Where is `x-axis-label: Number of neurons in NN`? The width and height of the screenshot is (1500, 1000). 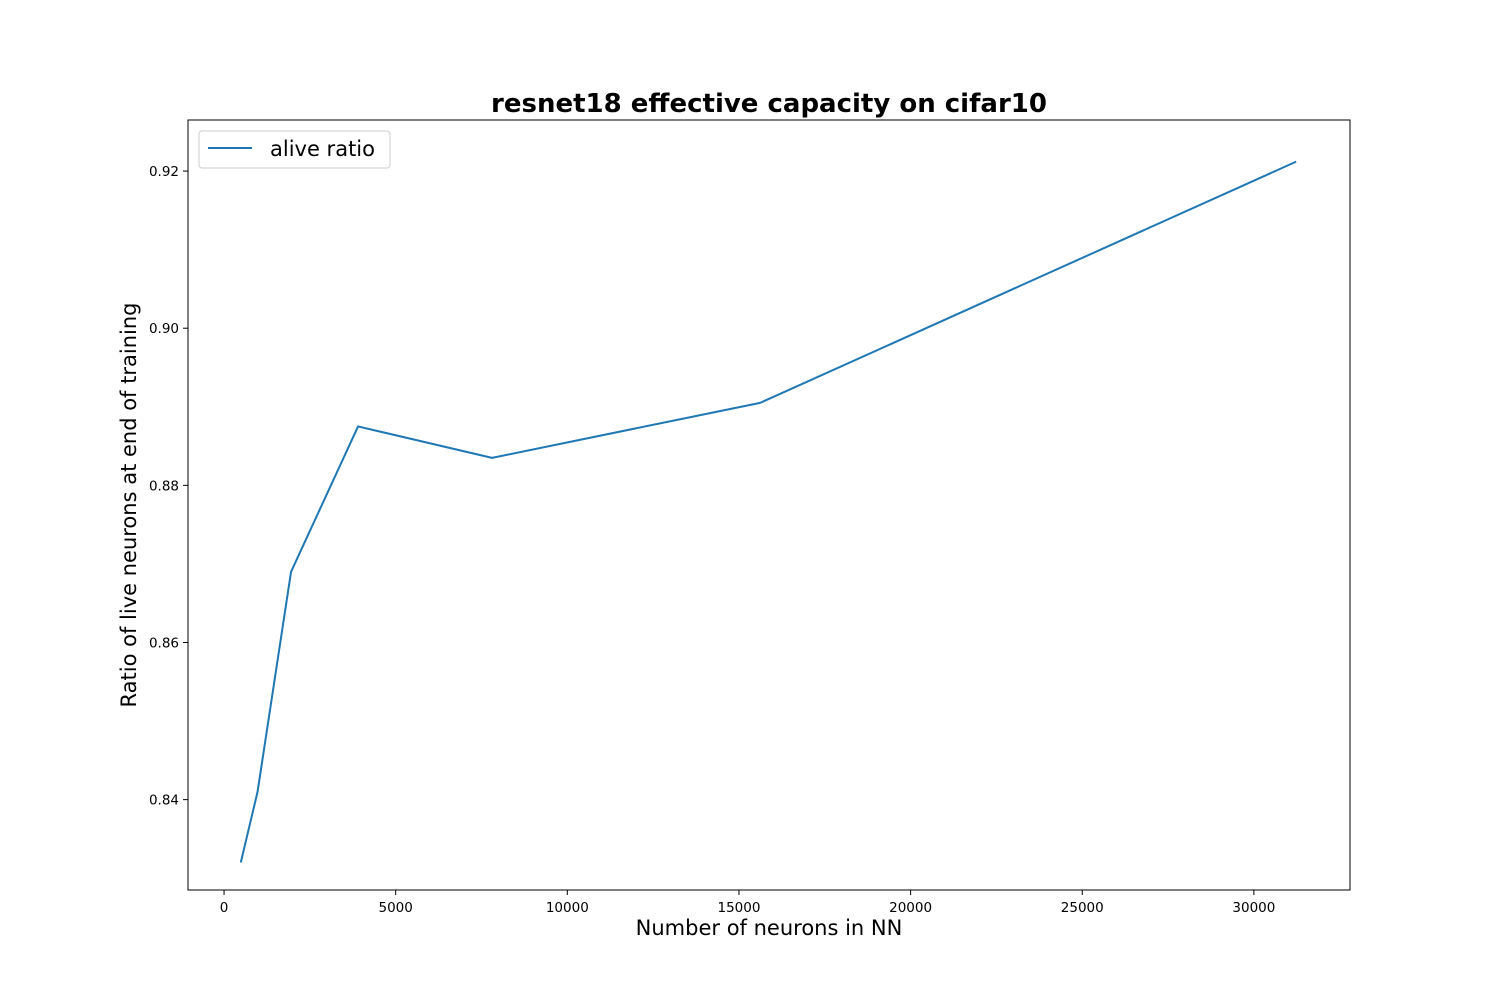 x-axis-label: Number of neurons in NN is located at coordinates (769, 928).